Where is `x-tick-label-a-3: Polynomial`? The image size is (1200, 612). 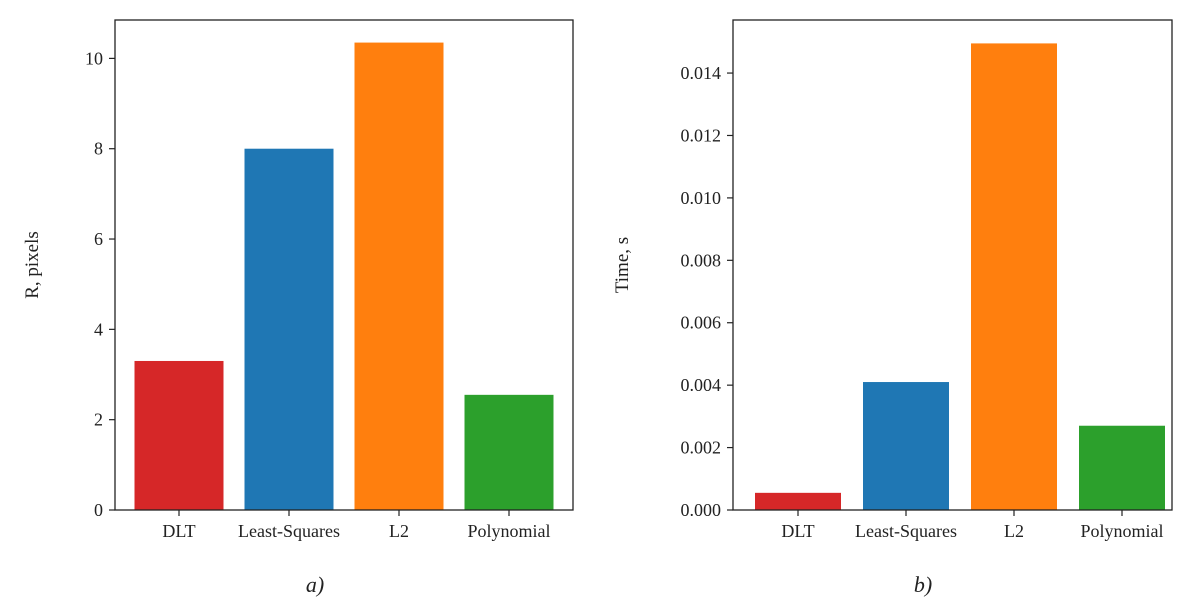
x-tick-label-a-3: Polynomial is located at coordinates (508, 531).